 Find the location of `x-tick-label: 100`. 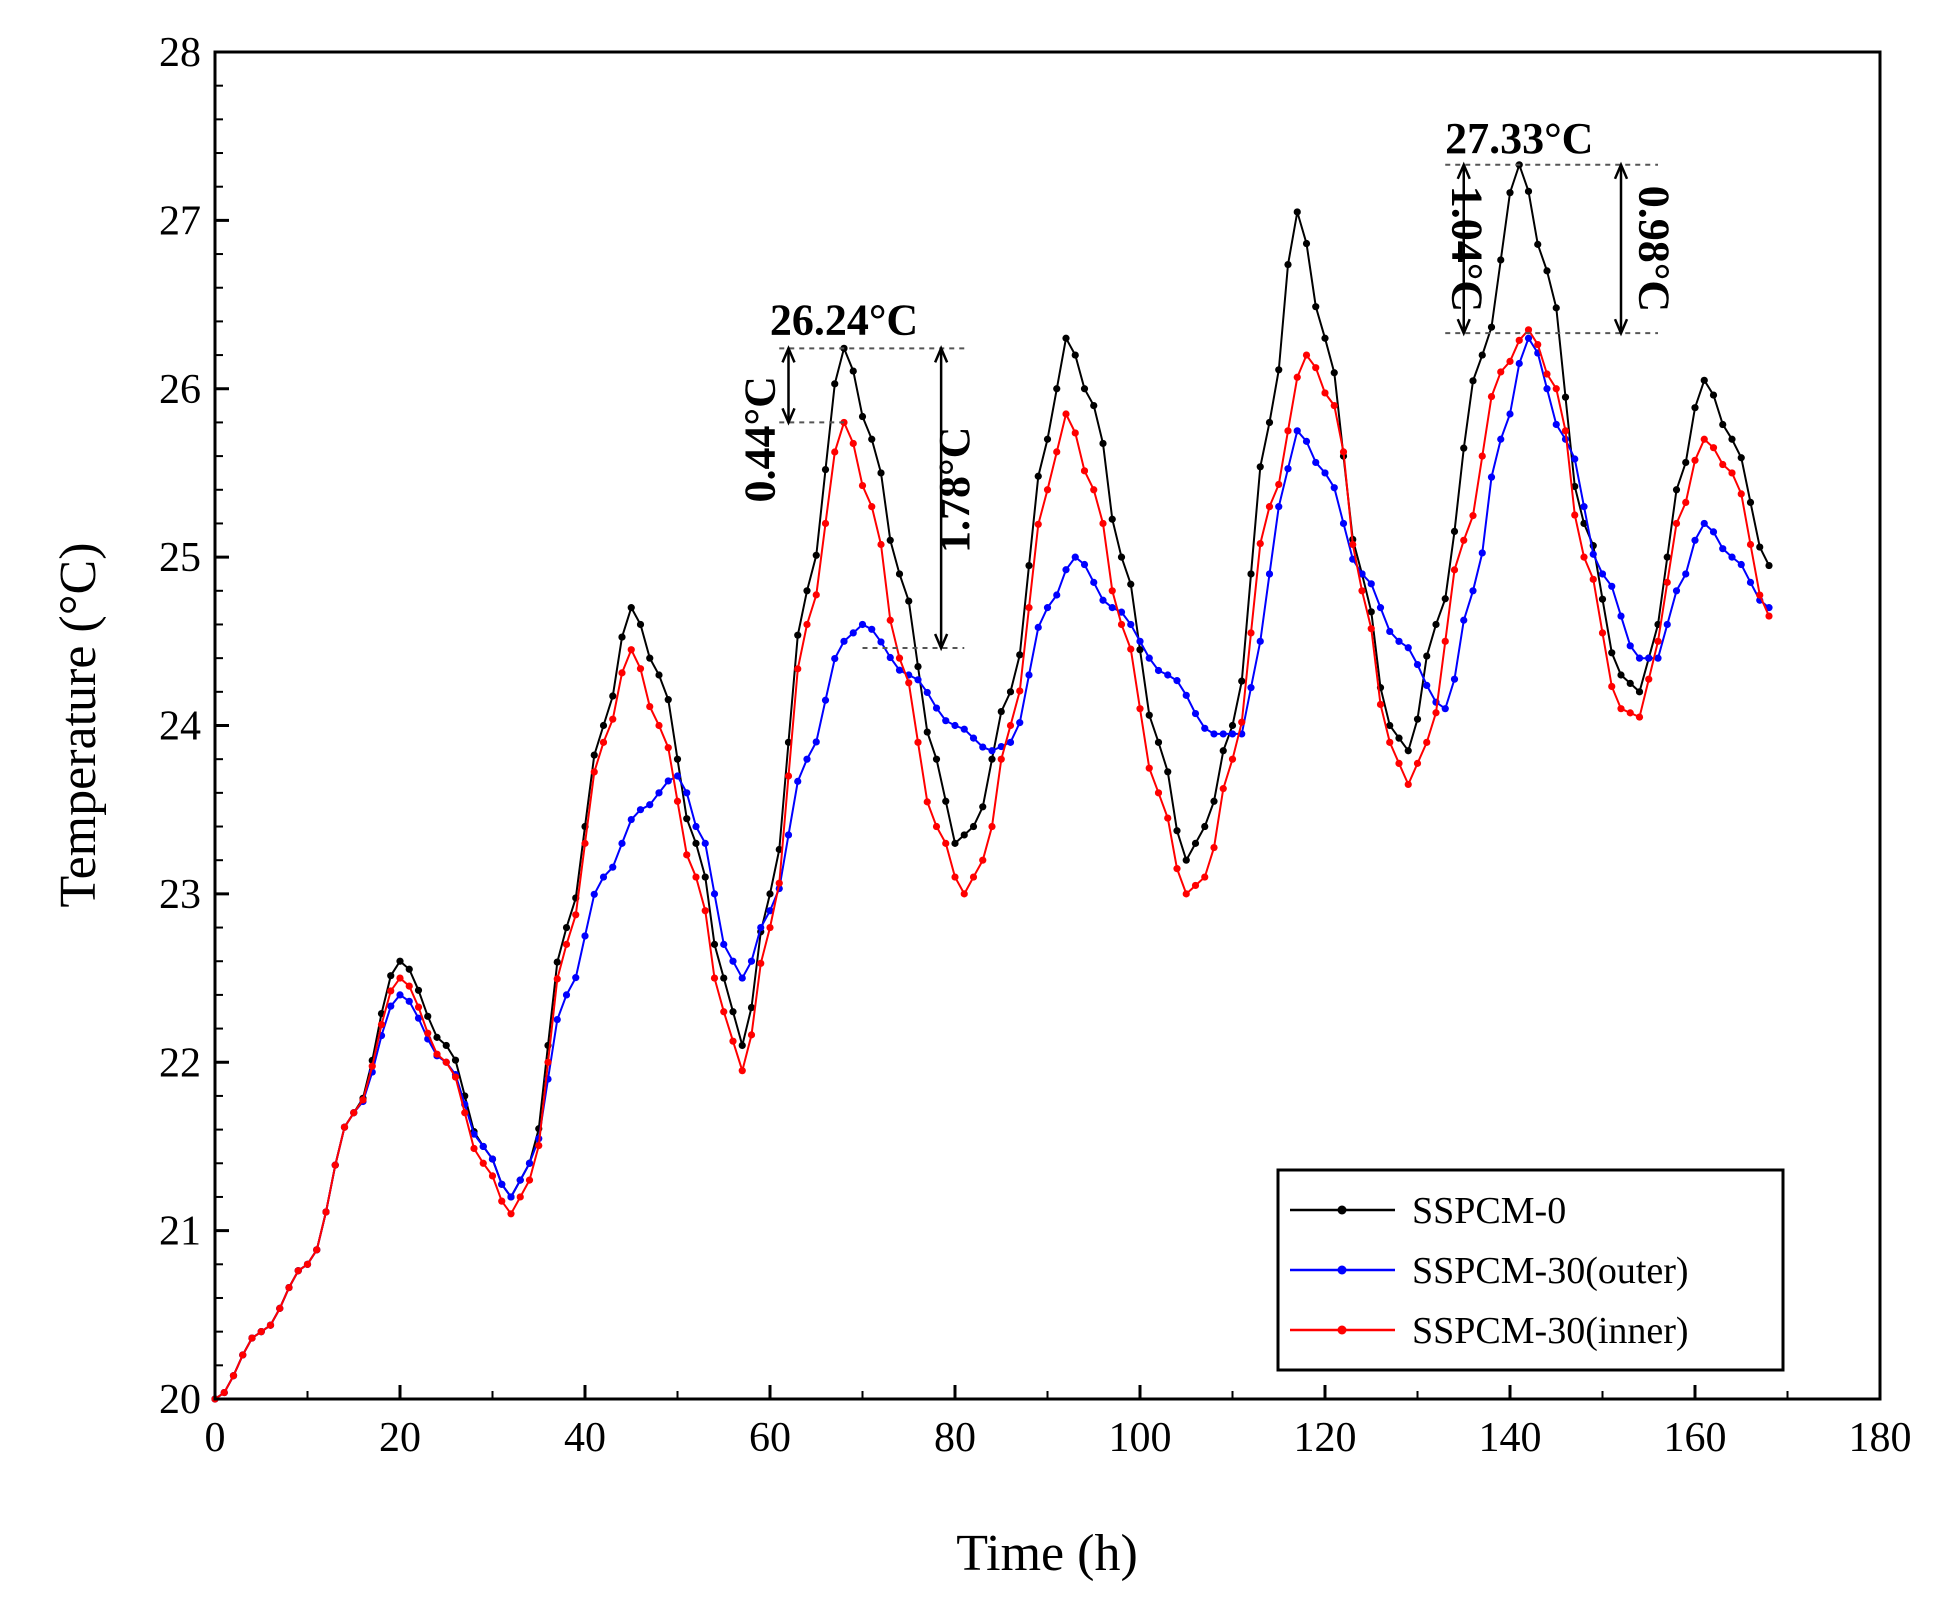

x-tick-label: 100 is located at coordinates (1140, 1438).